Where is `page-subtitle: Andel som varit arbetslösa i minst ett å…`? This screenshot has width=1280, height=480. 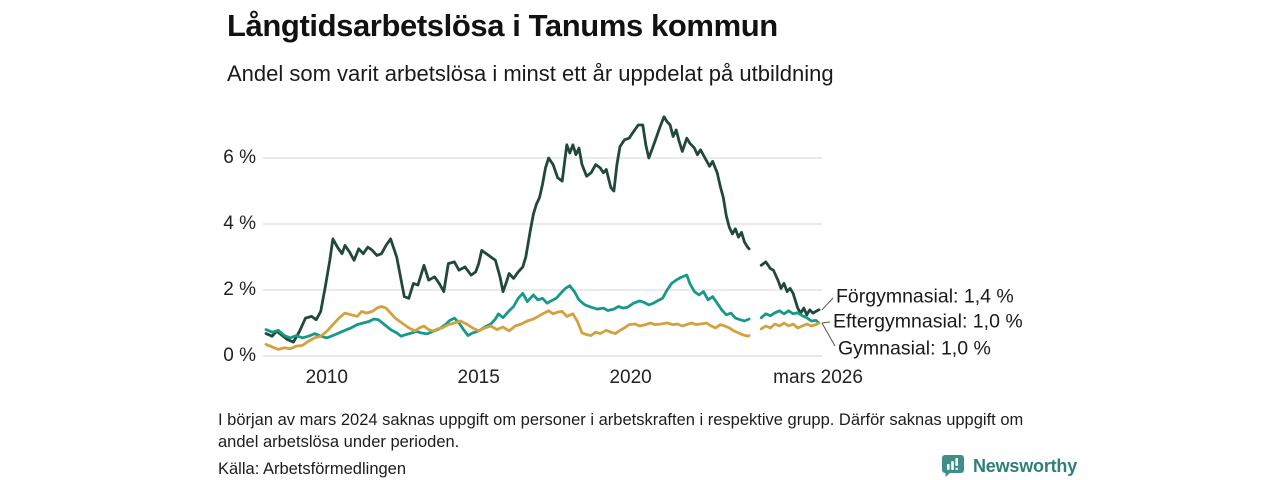 page-subtitle: Andel som varit arbetslösa i minst ett å… is located at coordinates (530, 73).